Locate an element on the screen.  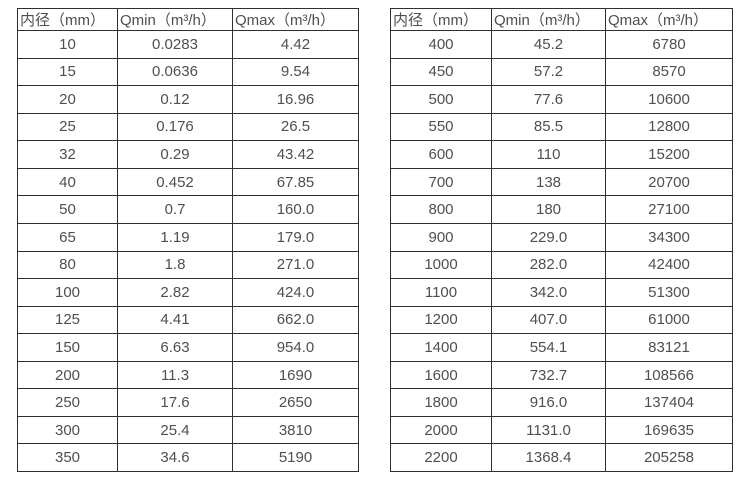
table-row: 1100 342.0 51300 is located at coordinates (561, 292).